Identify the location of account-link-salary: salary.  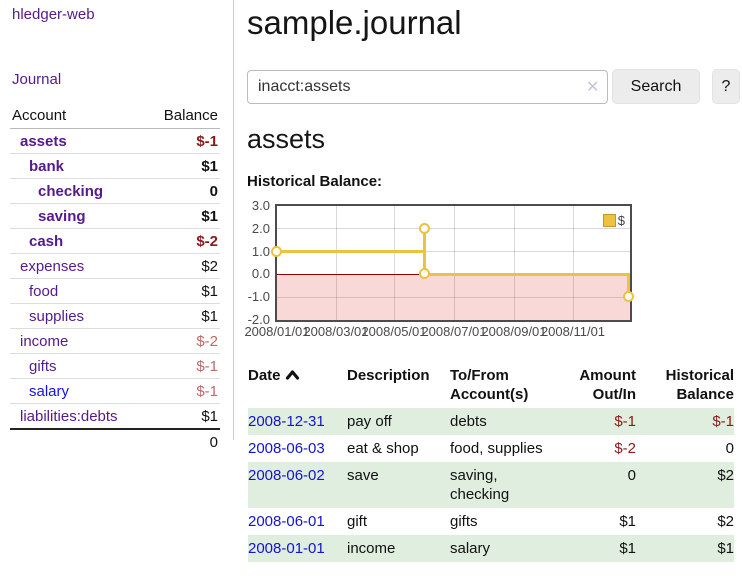
(49, 391).